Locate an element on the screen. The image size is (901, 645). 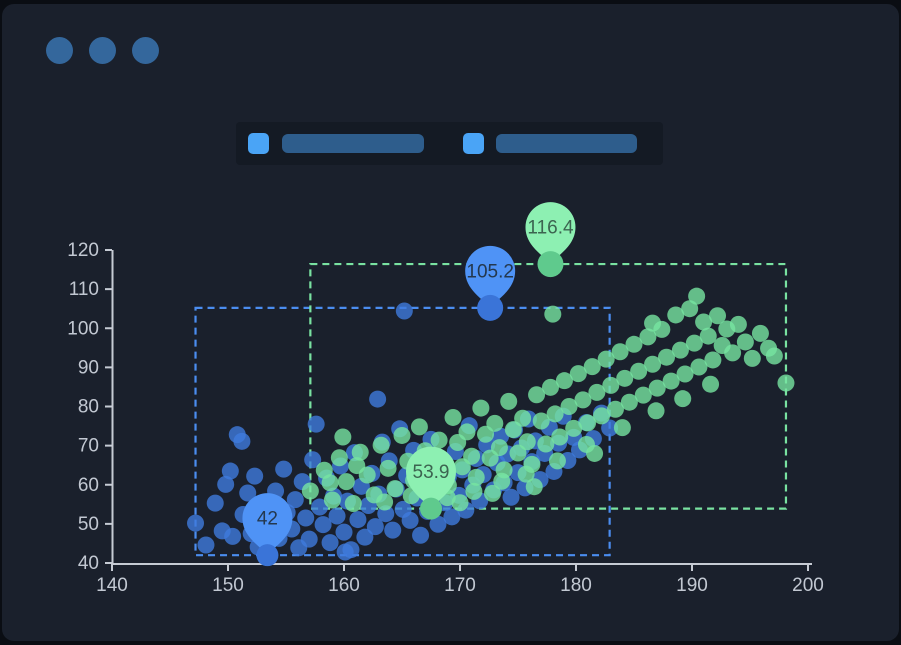
window-dot-3-icon is located at coordinates (145, 50).